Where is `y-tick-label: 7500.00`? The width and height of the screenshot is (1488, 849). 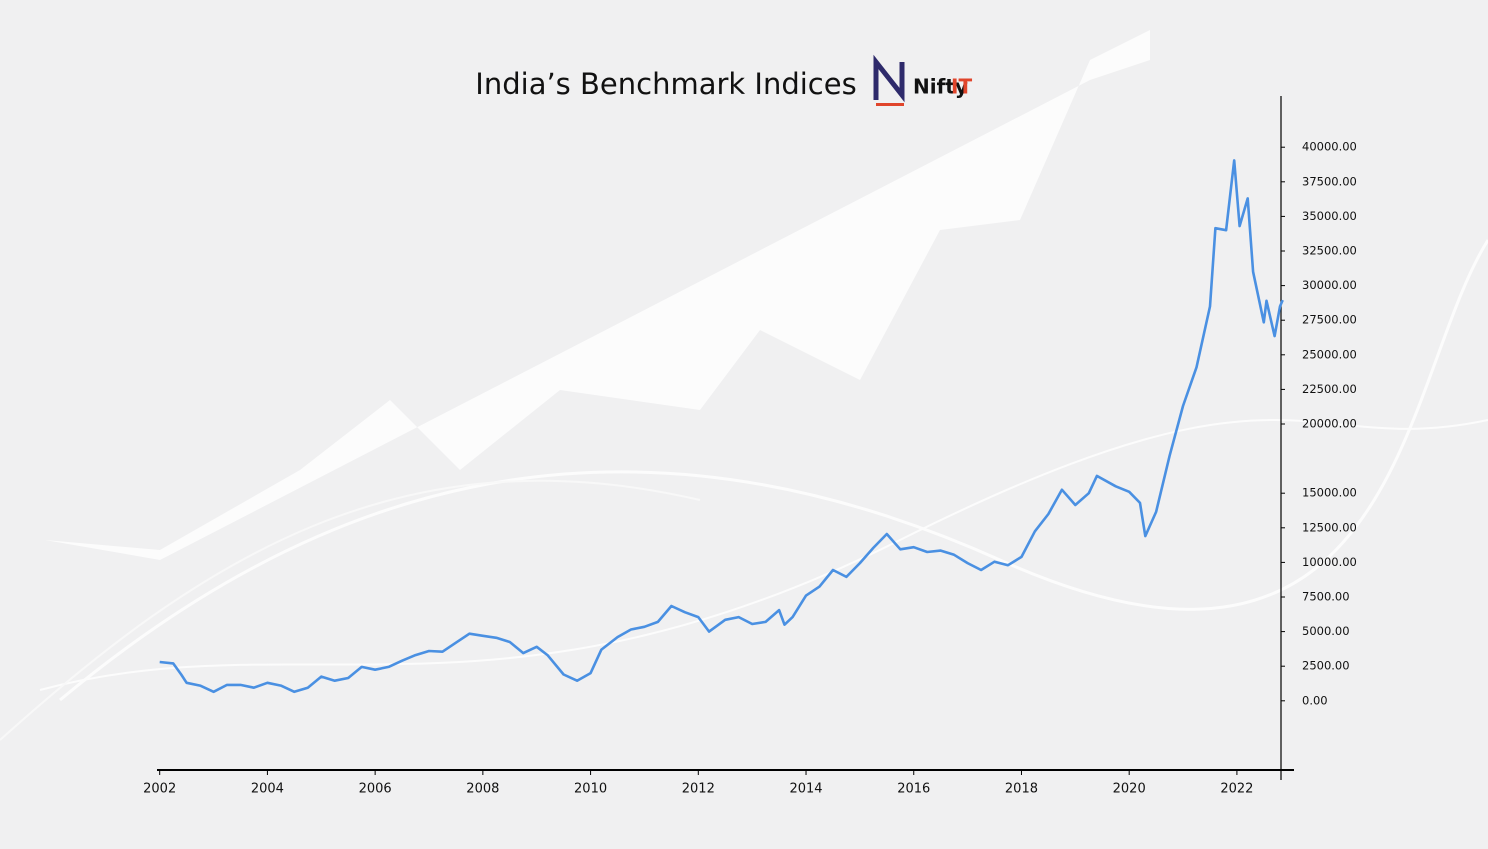
y-tick-label: 7500.00 is located at coordinates (1326, 597).